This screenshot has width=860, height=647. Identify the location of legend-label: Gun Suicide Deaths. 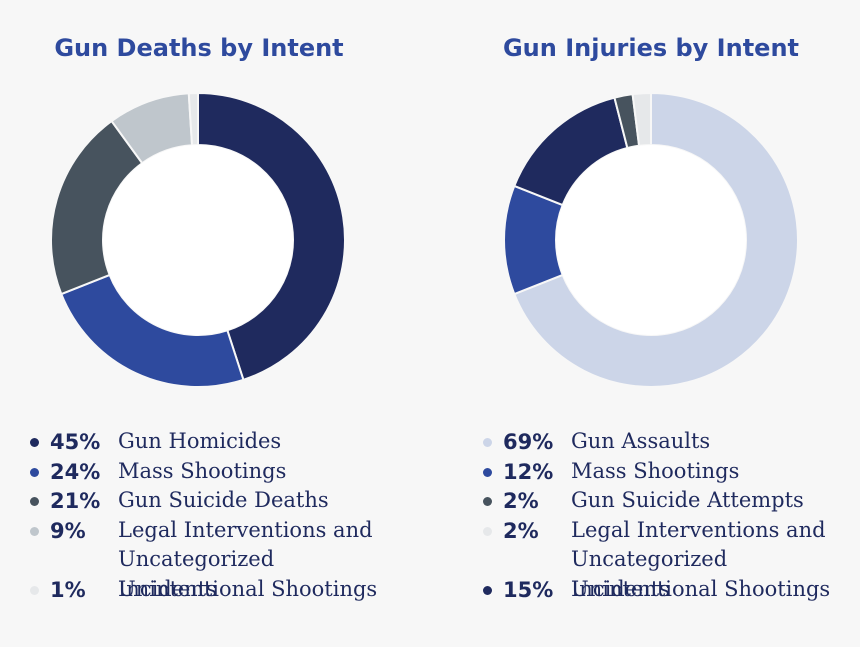
(223, 500).